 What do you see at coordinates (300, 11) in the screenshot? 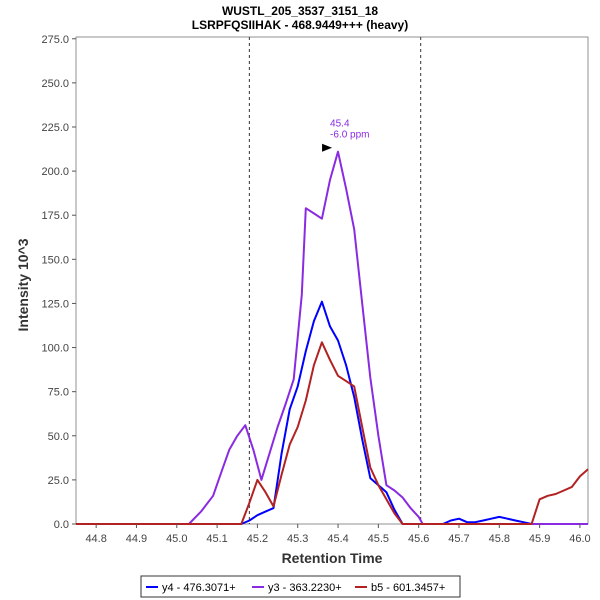
I see `chart-title: WUSTL_205_3537_3151_18` at bounding box center [300, 11].